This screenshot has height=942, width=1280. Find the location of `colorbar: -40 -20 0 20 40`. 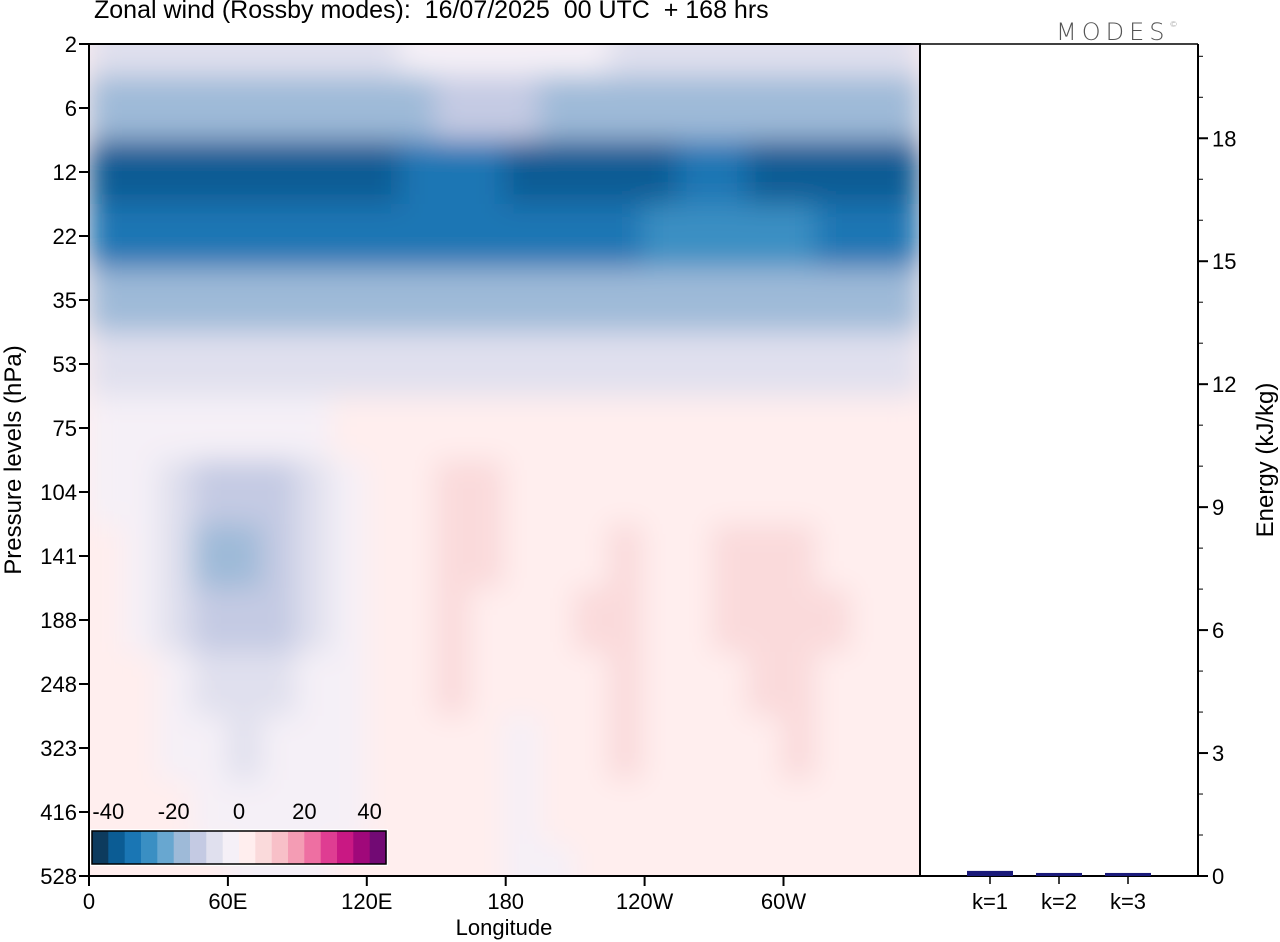

colorbar: -40 -20 0 20 40 is located at coordinates (239, 832).